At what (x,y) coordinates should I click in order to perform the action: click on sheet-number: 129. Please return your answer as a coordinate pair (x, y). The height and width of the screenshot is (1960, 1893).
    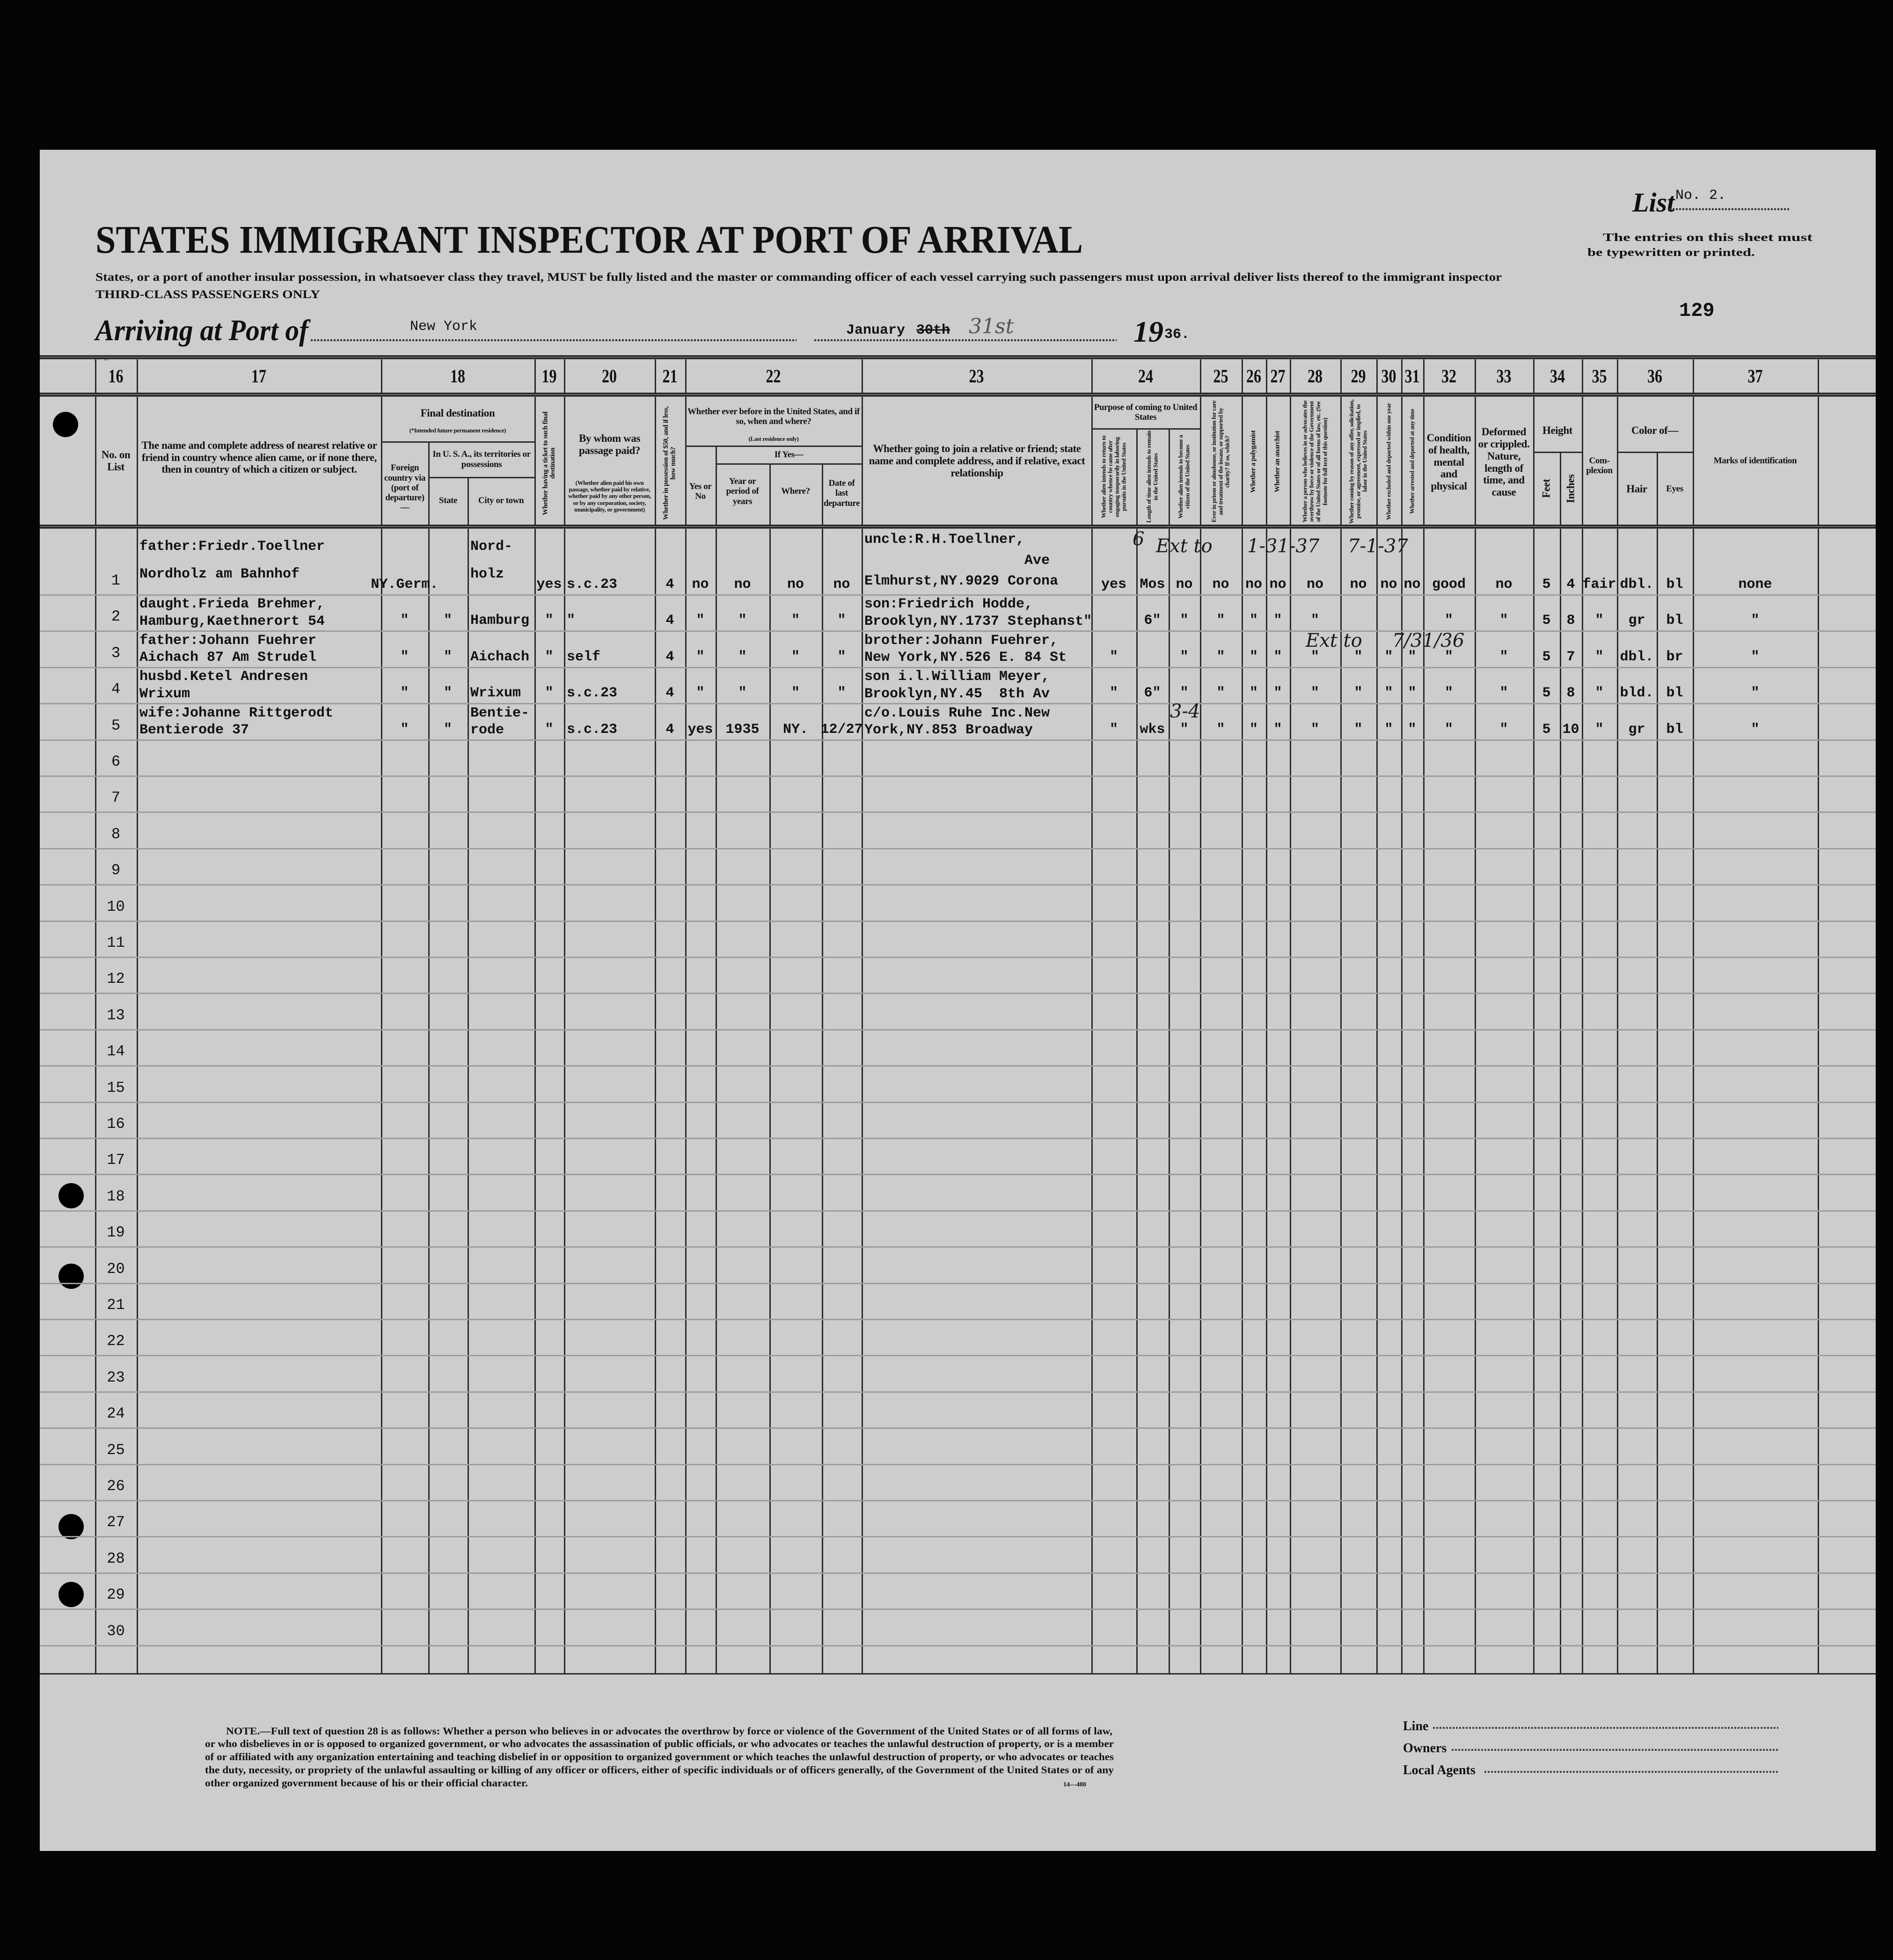
    Looking at the image, I should click on (1697, 311).